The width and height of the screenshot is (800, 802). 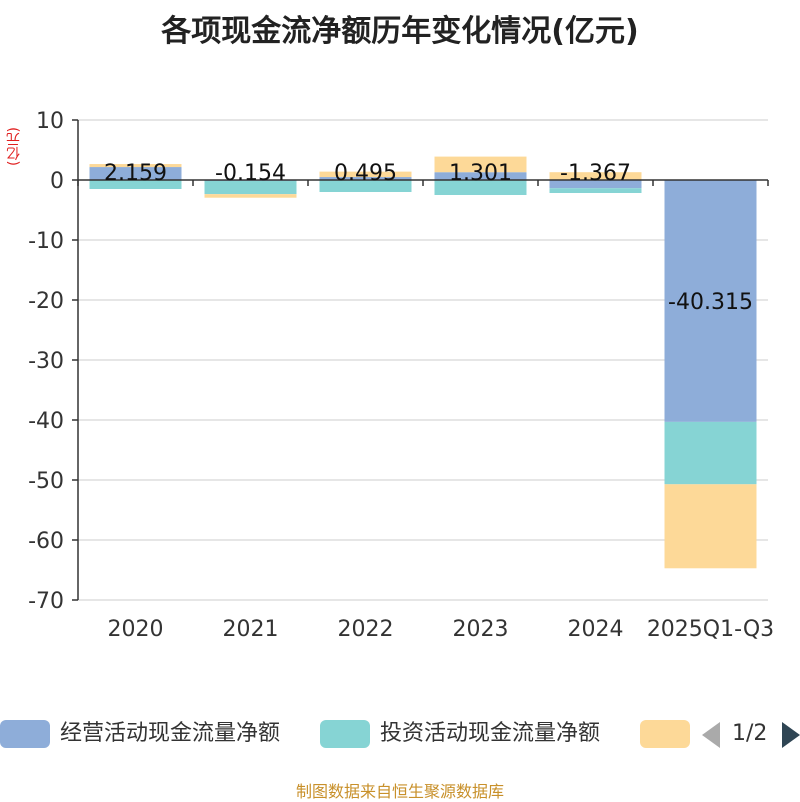 I want to click on data-label: 0.495, so click(x=365, y=173).